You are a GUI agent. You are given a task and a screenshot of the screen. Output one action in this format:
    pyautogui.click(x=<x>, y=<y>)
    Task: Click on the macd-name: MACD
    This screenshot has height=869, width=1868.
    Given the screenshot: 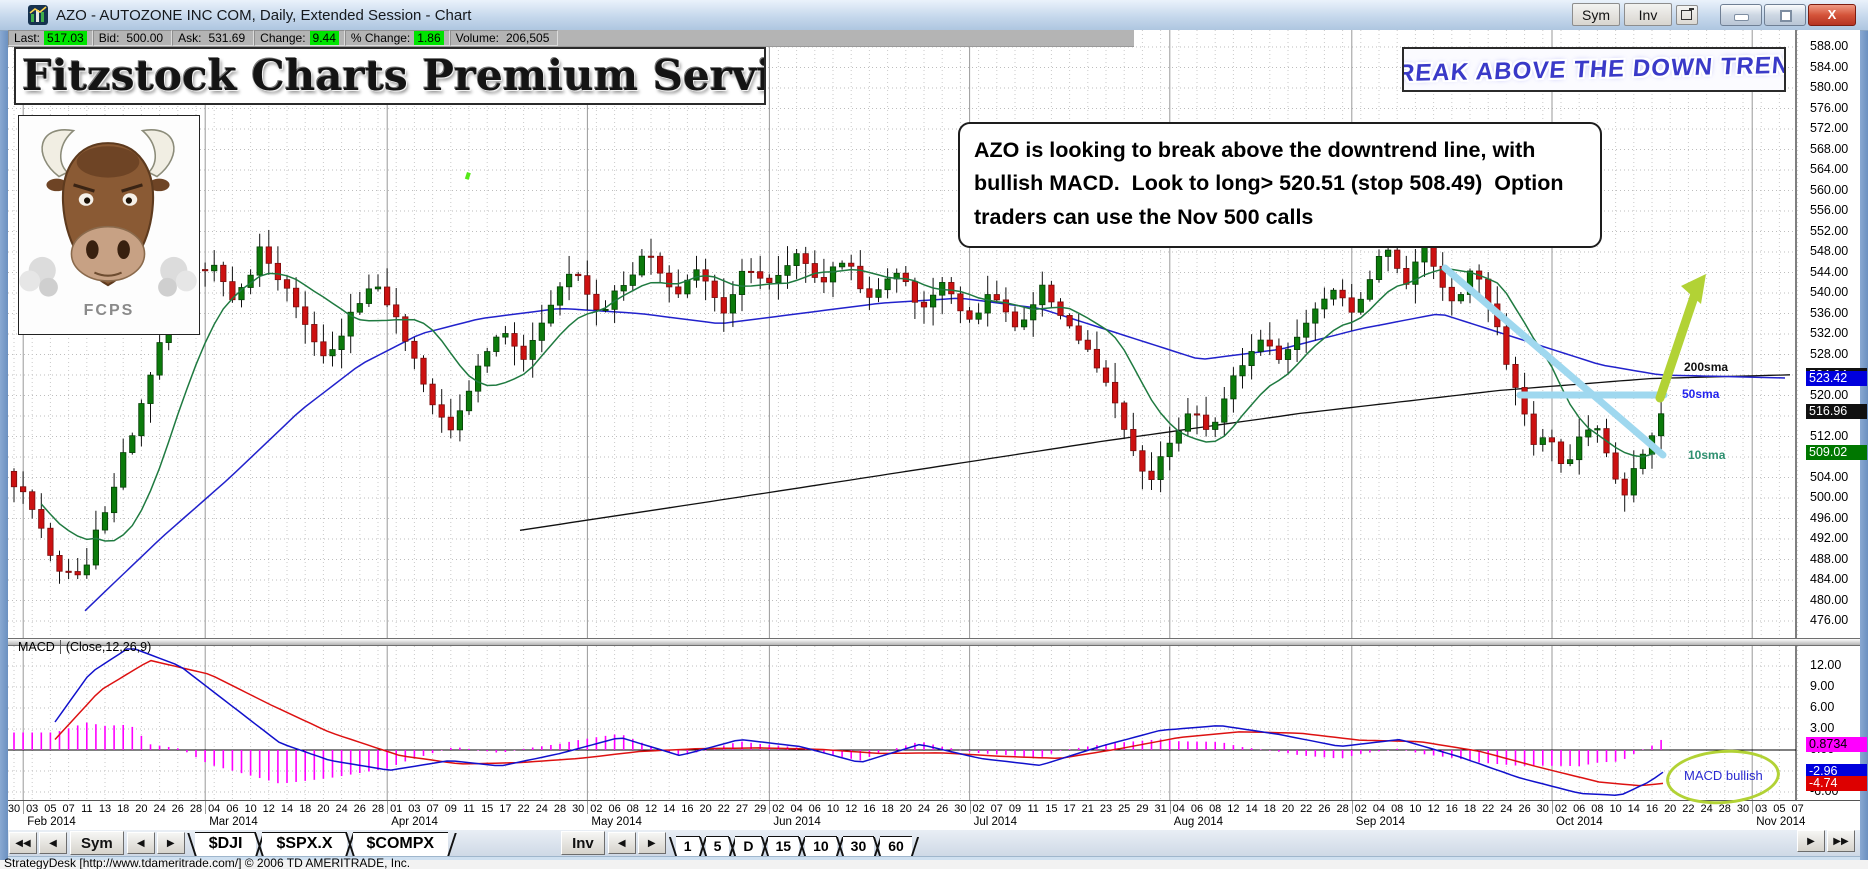 What is the action you would take?
    pyautogui.click(x=39, y=647)
    